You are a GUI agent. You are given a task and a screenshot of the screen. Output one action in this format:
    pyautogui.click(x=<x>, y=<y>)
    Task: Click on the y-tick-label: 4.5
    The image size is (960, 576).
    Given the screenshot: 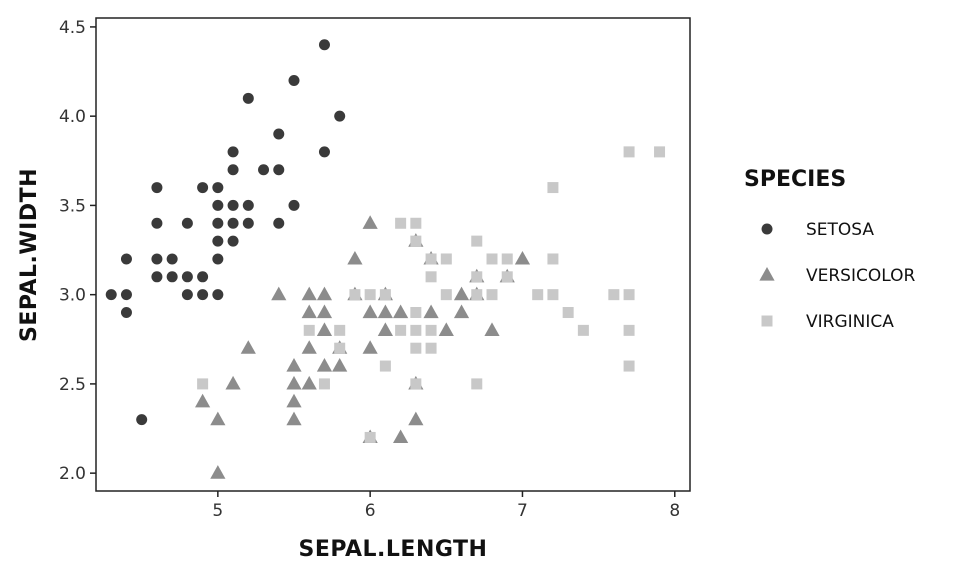 What is the action you would take?
    pyautogui.click(x=72, y=28)
    